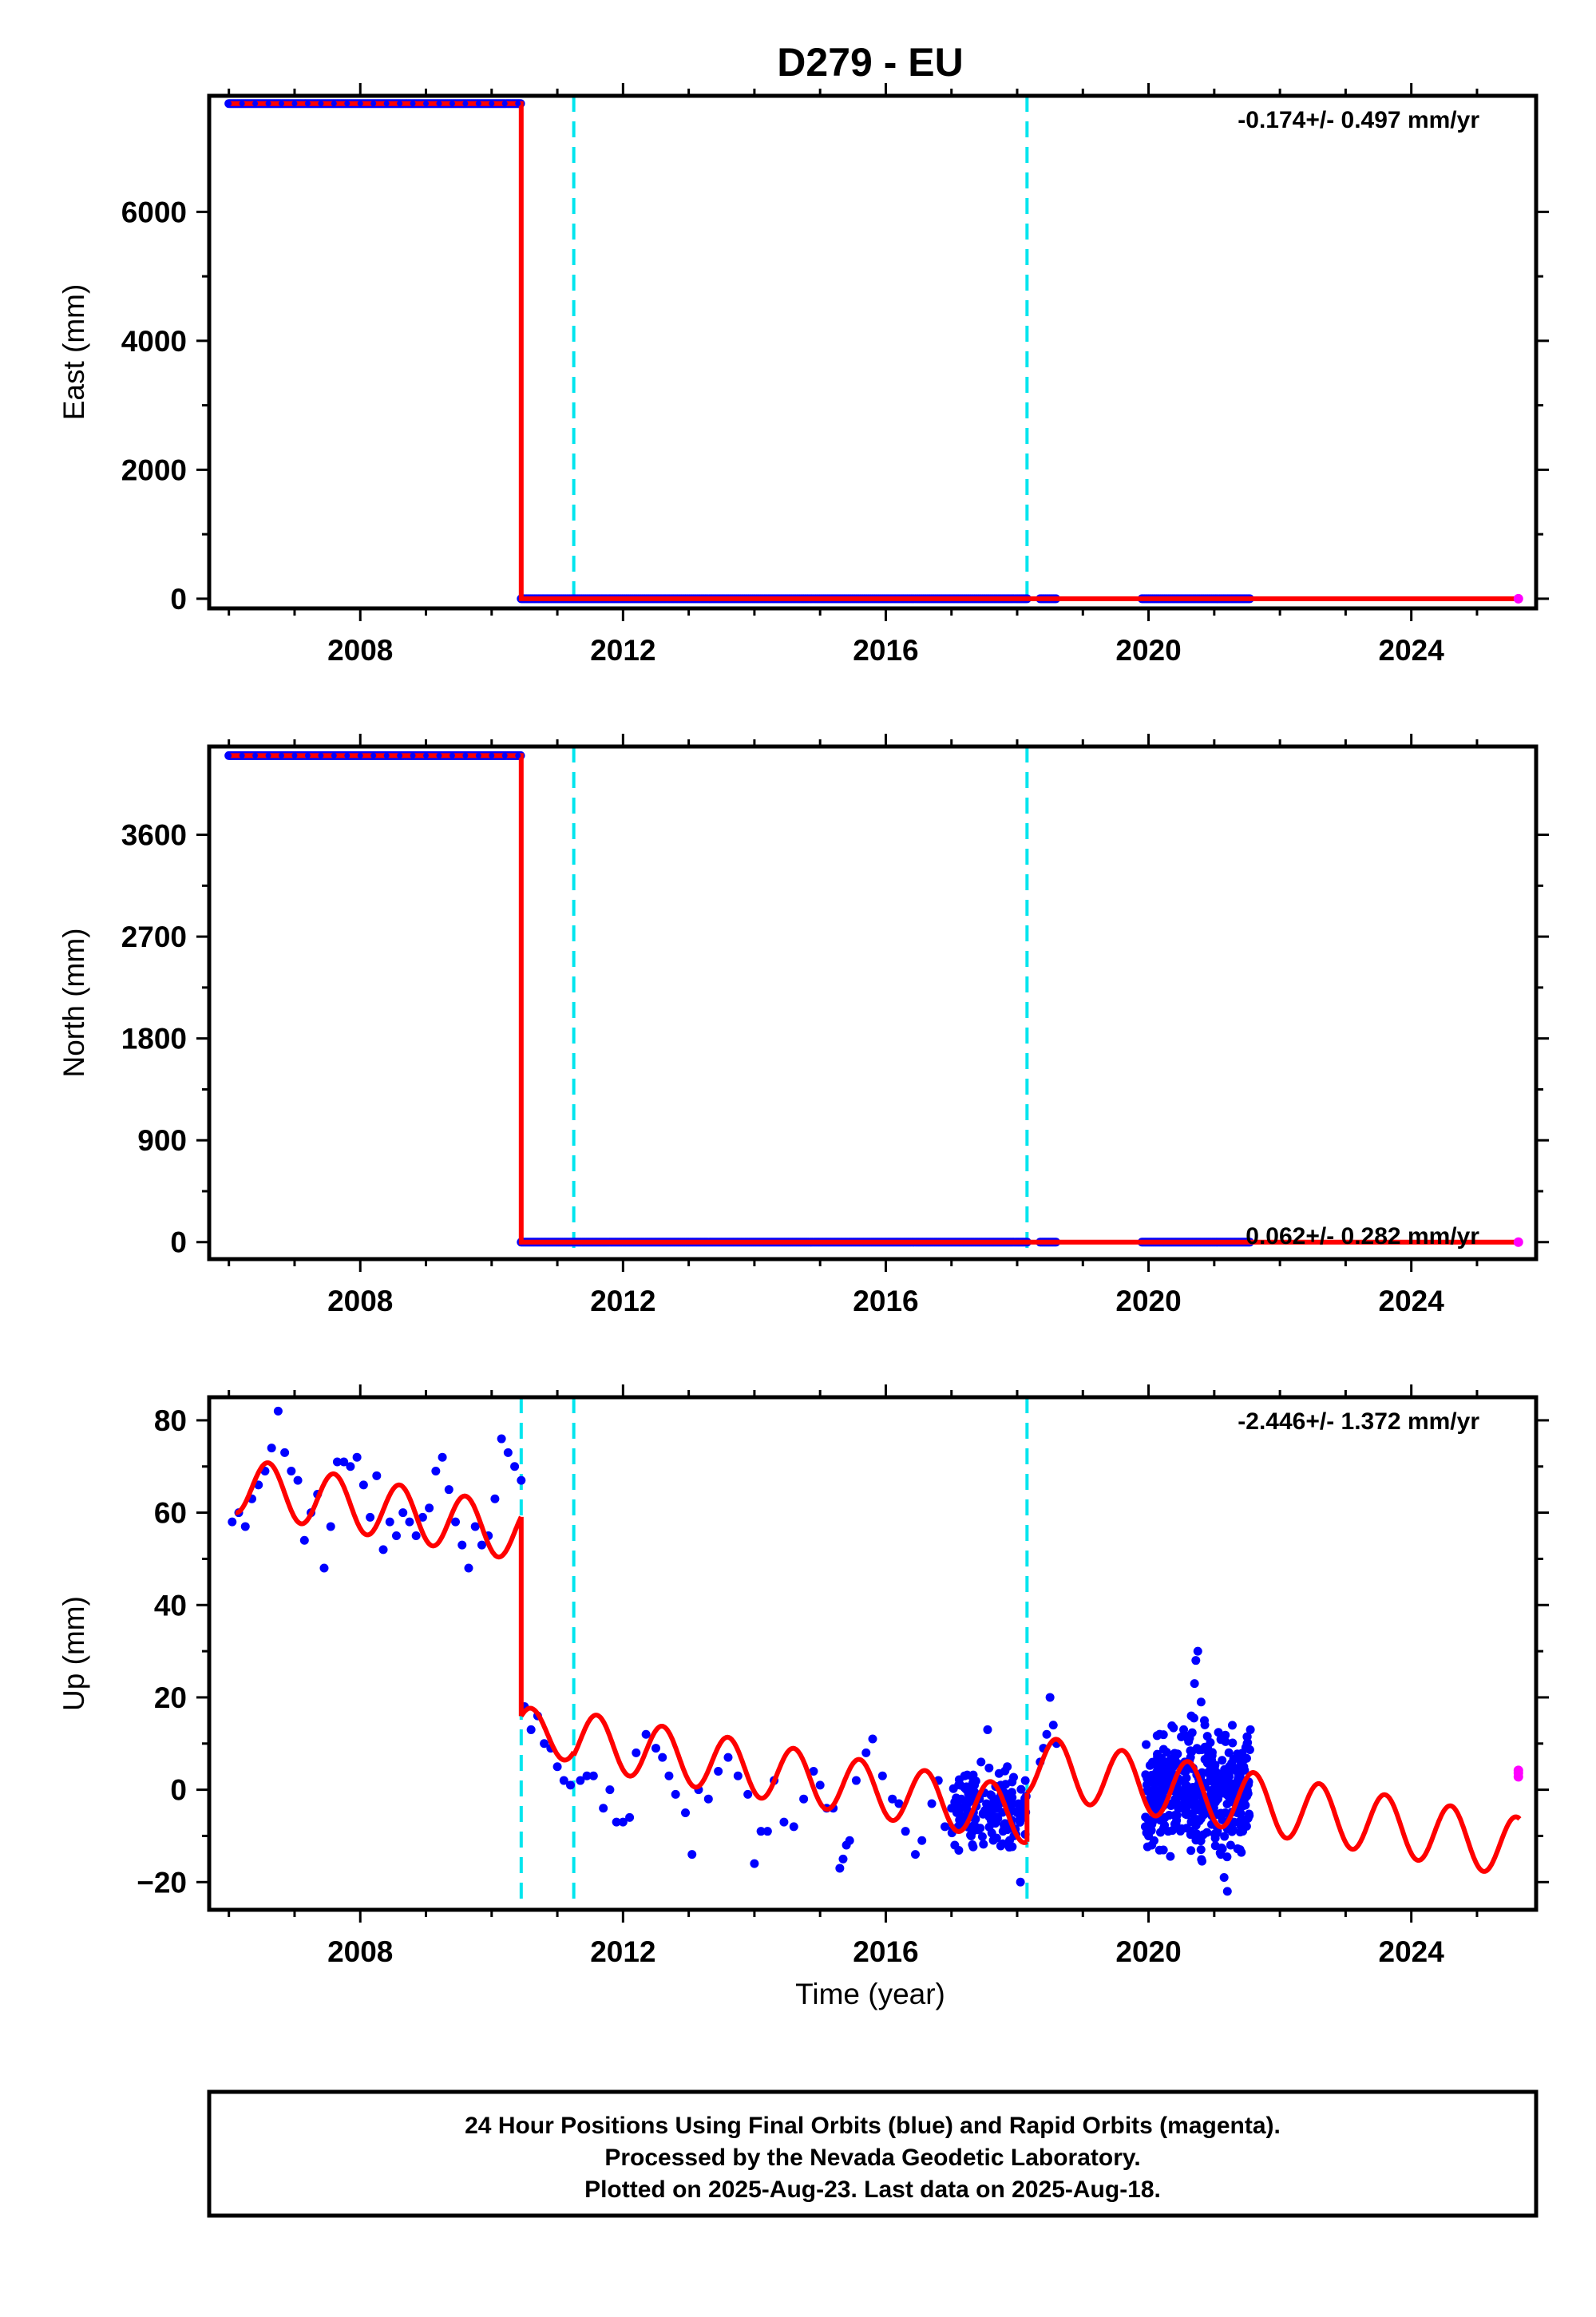  Describe the element at coordinates (360, 1301) in the screenshot. I see `x-tick-label: 2008` at that location.